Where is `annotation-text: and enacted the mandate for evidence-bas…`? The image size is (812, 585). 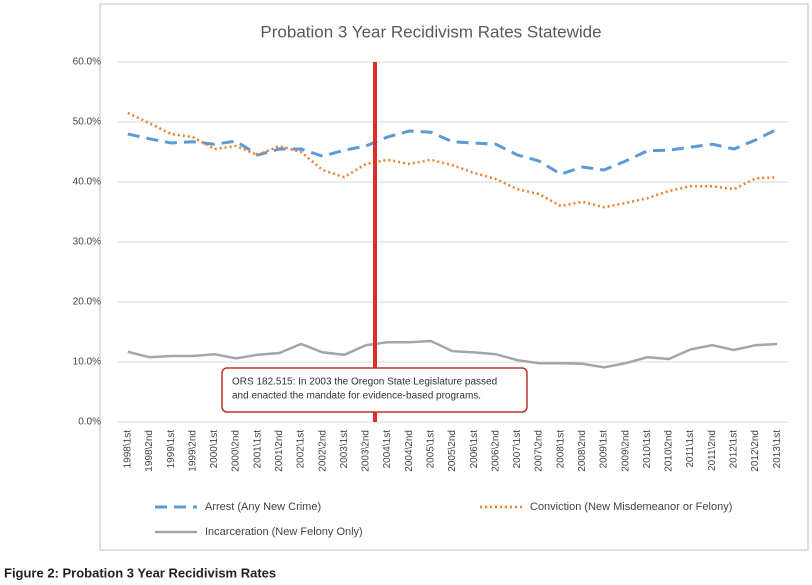 annotation-text: and enacted the mandate for evidence-bas… is located at coordinates (356, 396).